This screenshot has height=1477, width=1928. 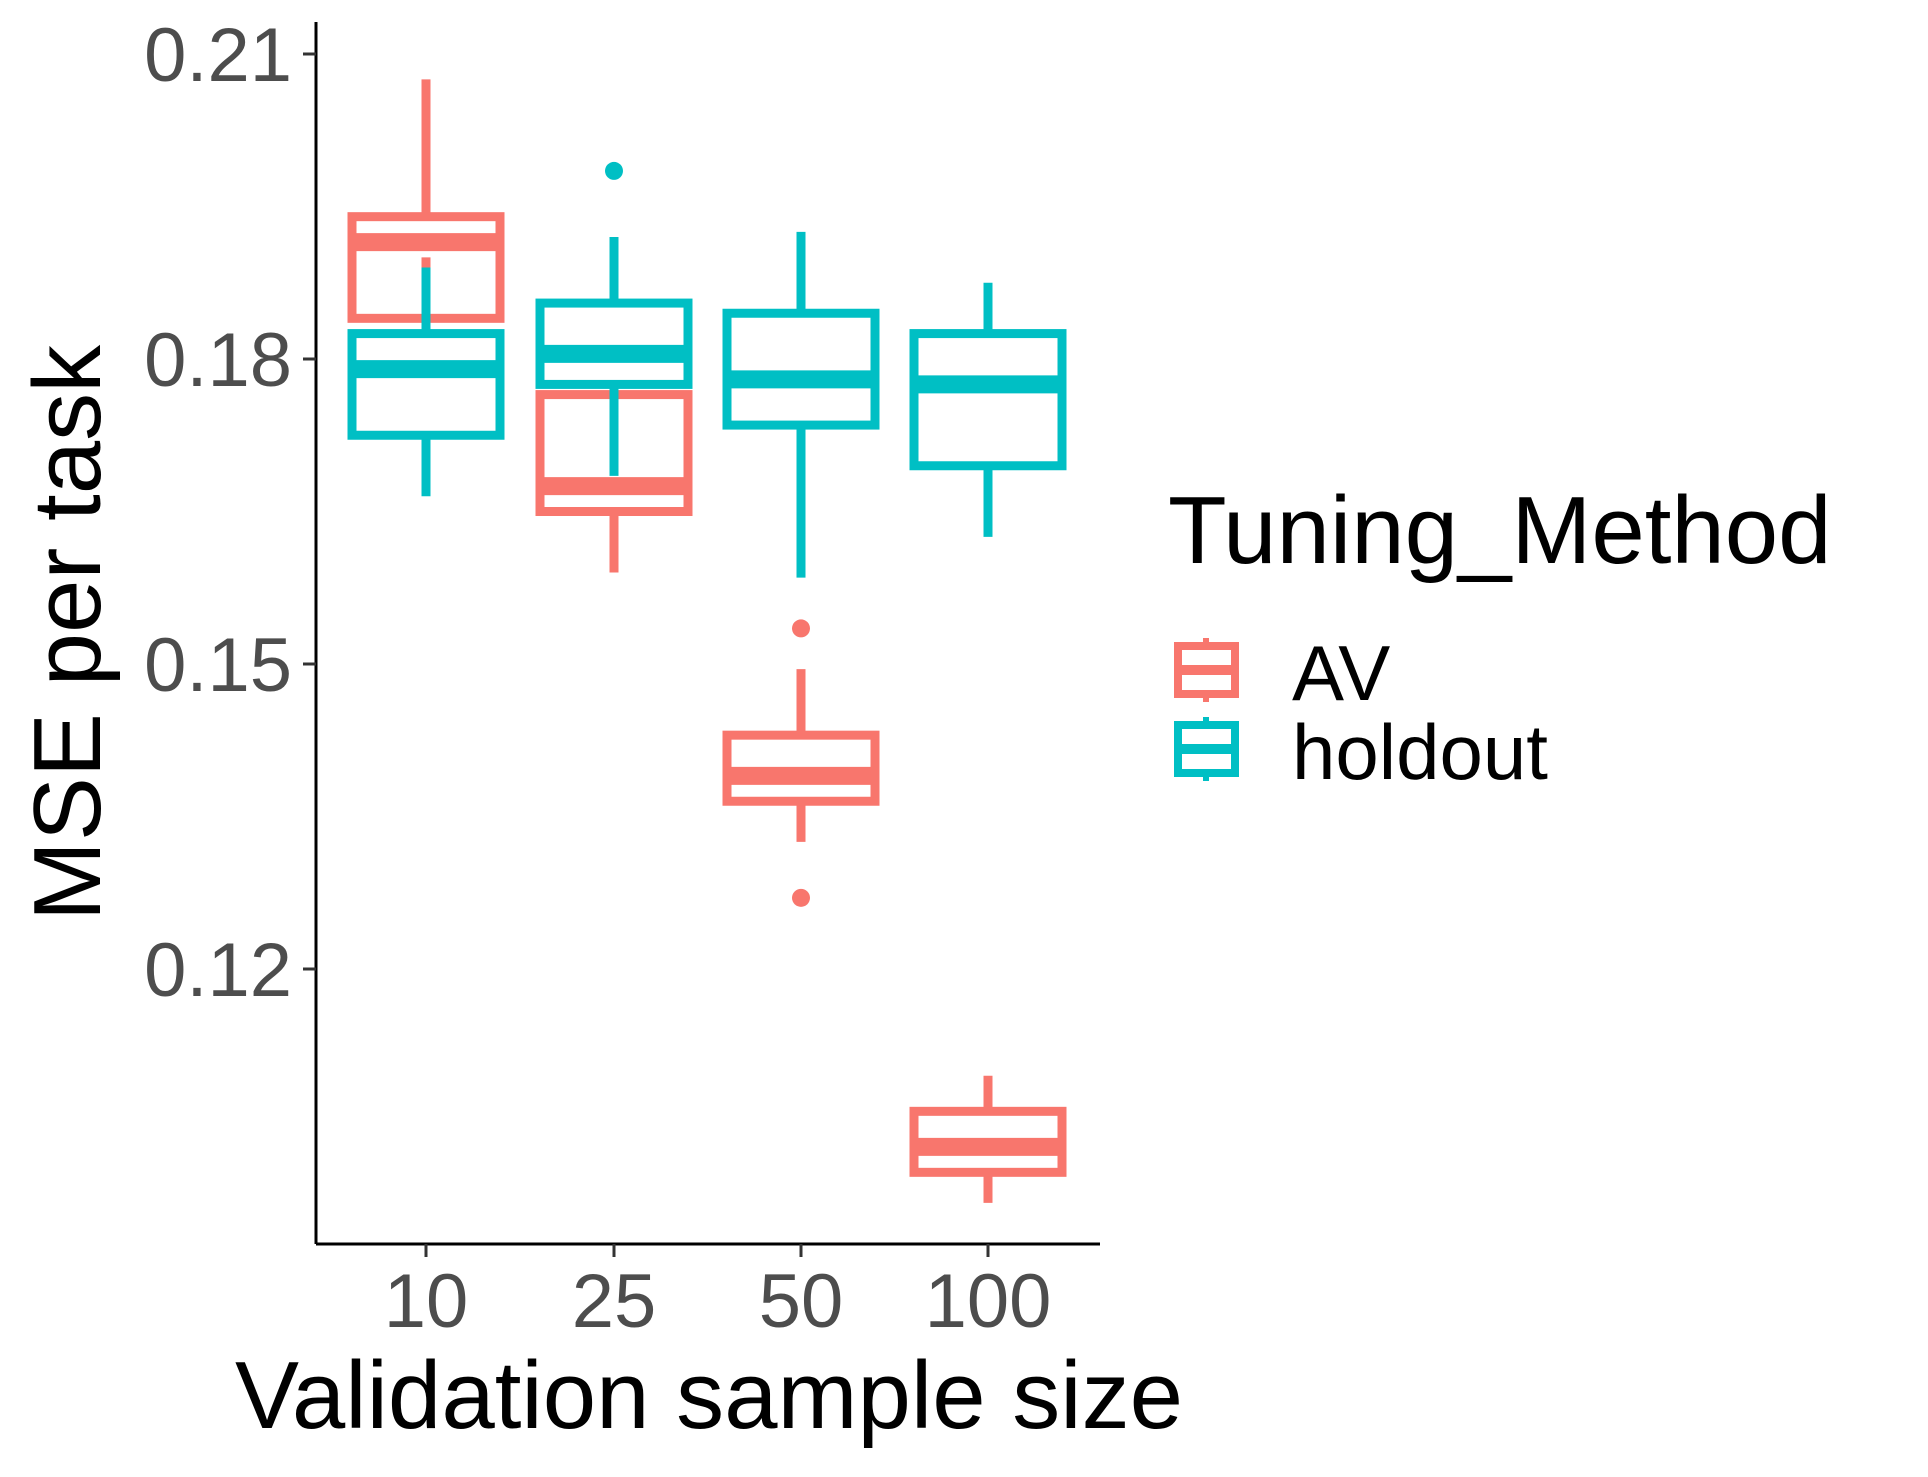 I want to click on y-axis-title: MSE per task, so click(x=67, y=632).